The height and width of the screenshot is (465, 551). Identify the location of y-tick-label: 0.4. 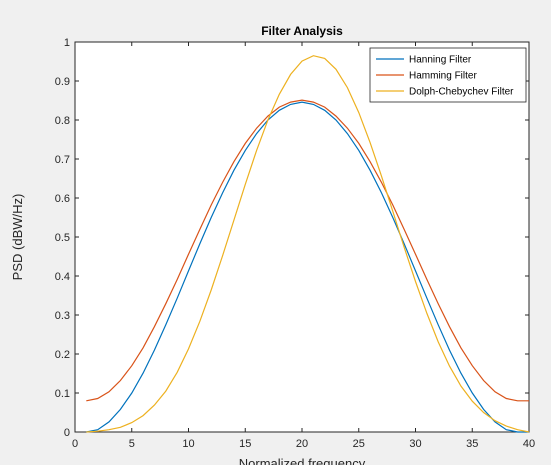
(62, 277).